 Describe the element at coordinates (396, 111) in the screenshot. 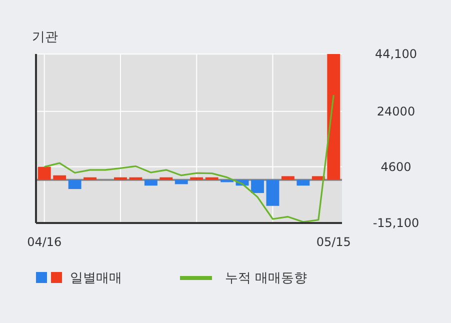

I see `y-tick-label: 24000` at that location.